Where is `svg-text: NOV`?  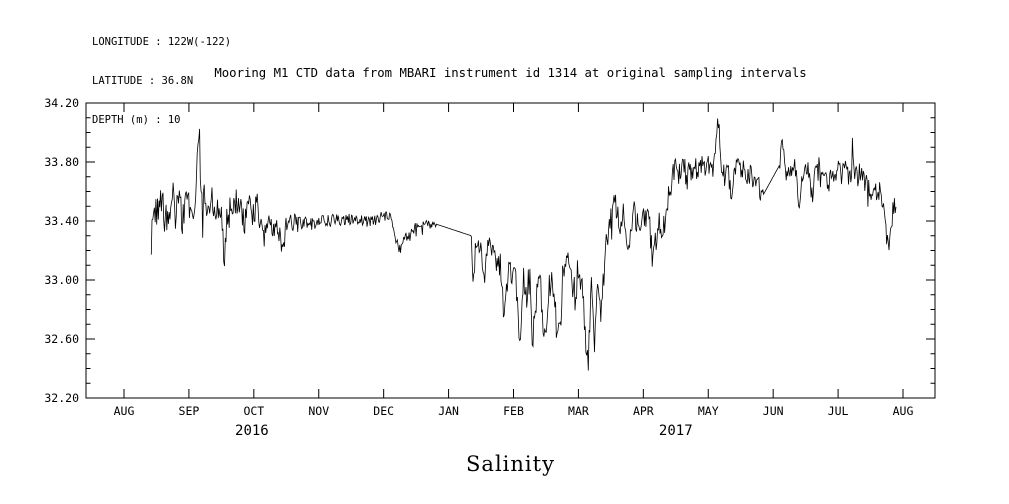 svg-text: NOV is located at coordinates (318, 411).